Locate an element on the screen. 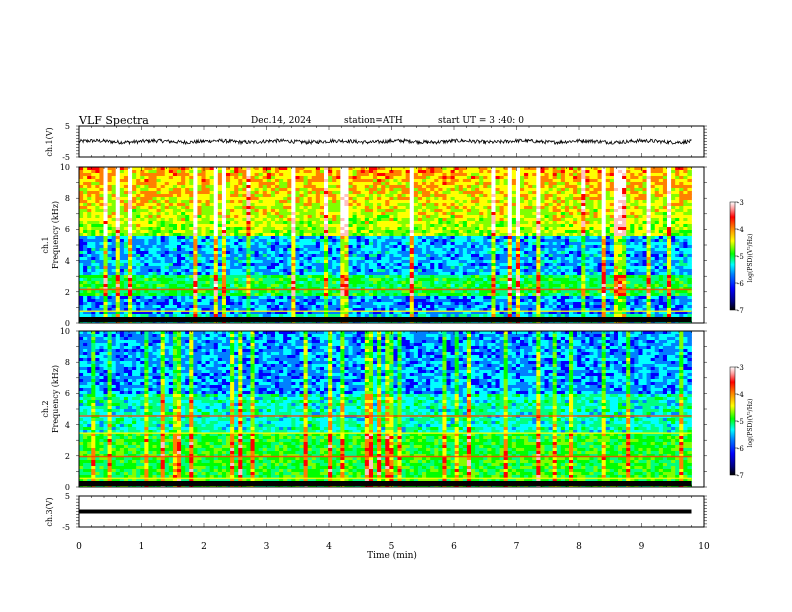 This screenshot has width=792, height=612. ch2-colorbar is located at coordinates (732, 421).